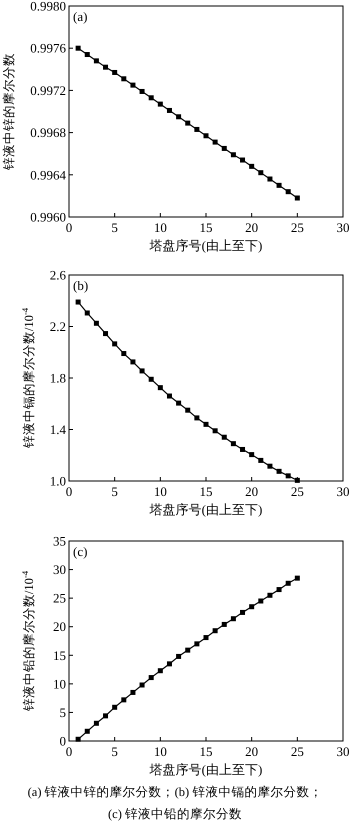 This screenshot has height=833, width=350. What do you see at coordinates (63, 741) in the screenshot?
I see `y-tick-label: 0` at bounding box center [63, 741].